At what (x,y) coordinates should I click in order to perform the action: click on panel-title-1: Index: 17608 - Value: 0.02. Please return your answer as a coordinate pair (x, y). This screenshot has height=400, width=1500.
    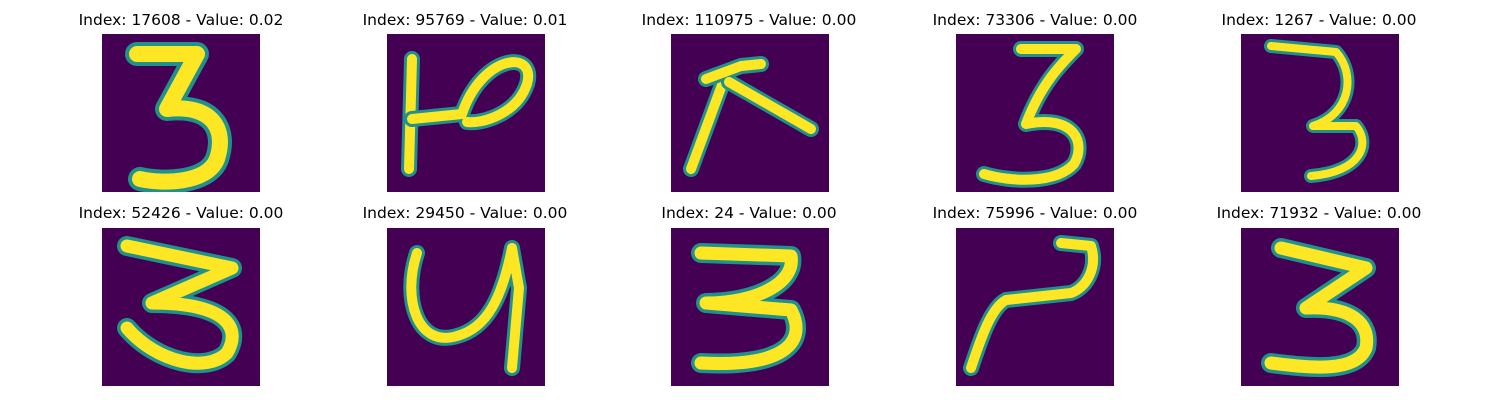
    Looking at the image, I should click on (181, 20).